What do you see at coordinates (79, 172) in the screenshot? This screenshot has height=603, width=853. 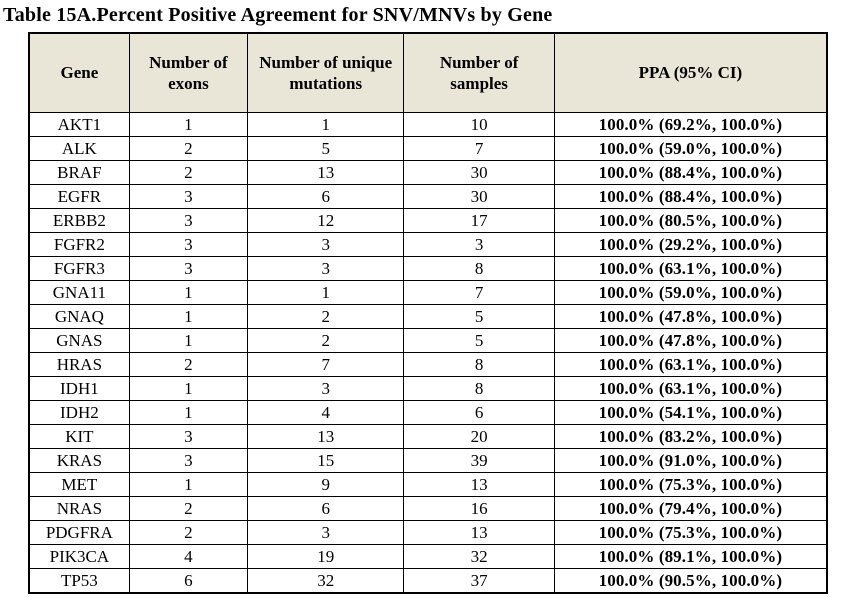 I see `gene-cell: BRAF` at bounding box center [79, 172].